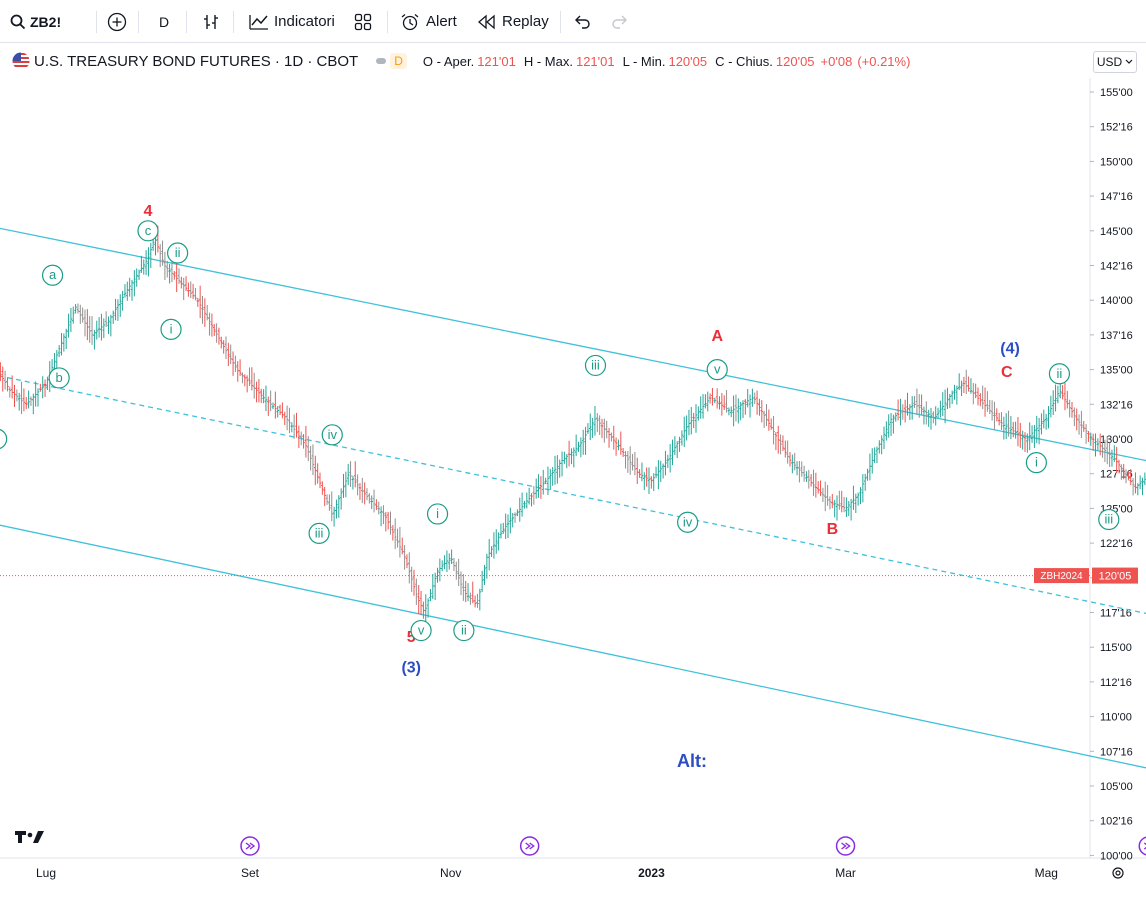  I want to click on wave-label: (3), so click(411, 668).